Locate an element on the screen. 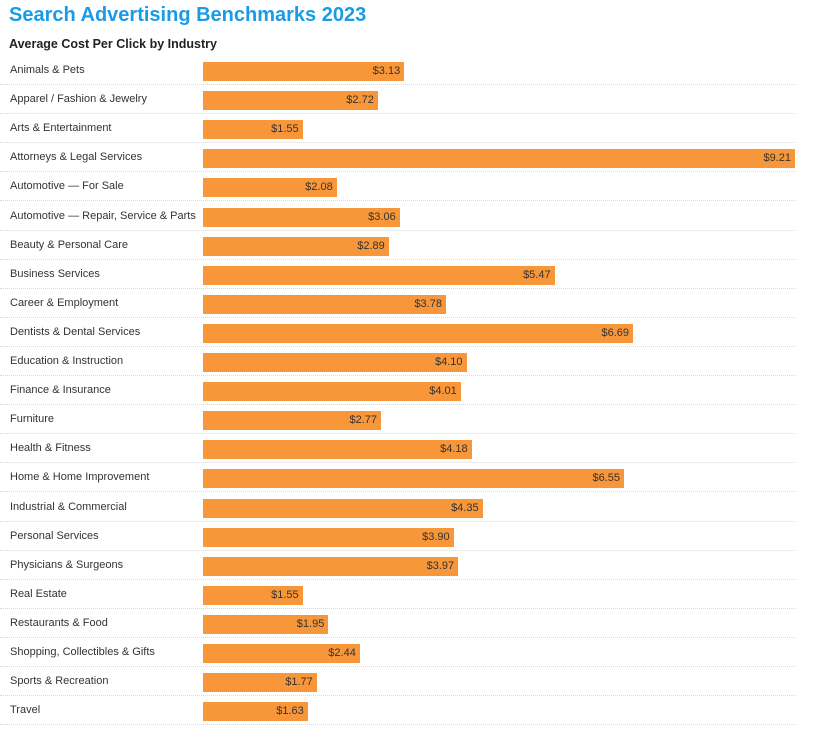 This screenshot has height=741, width=822. bar: $4.10 is located at coordinates (335, 362).